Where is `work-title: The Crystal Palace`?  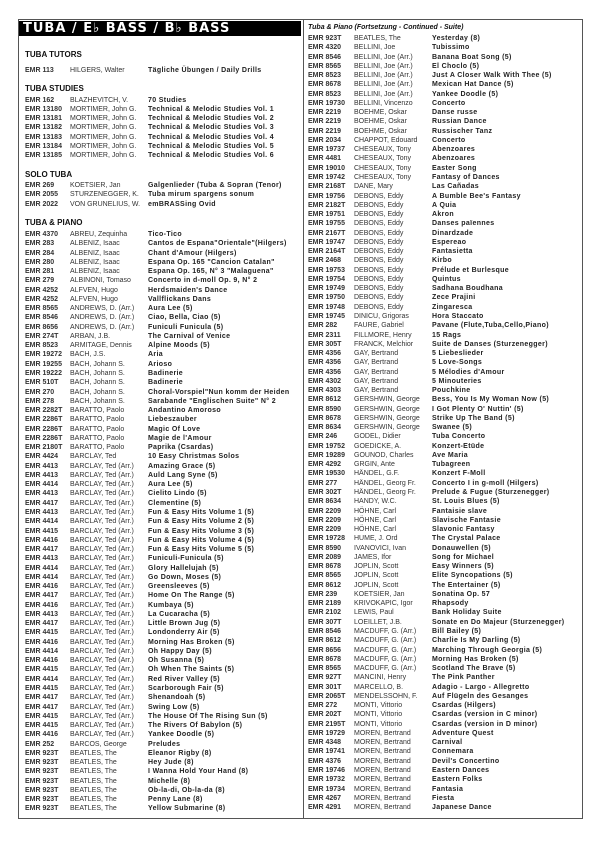
work-title: The Crystal Palace is located at coordinates (466, 539).